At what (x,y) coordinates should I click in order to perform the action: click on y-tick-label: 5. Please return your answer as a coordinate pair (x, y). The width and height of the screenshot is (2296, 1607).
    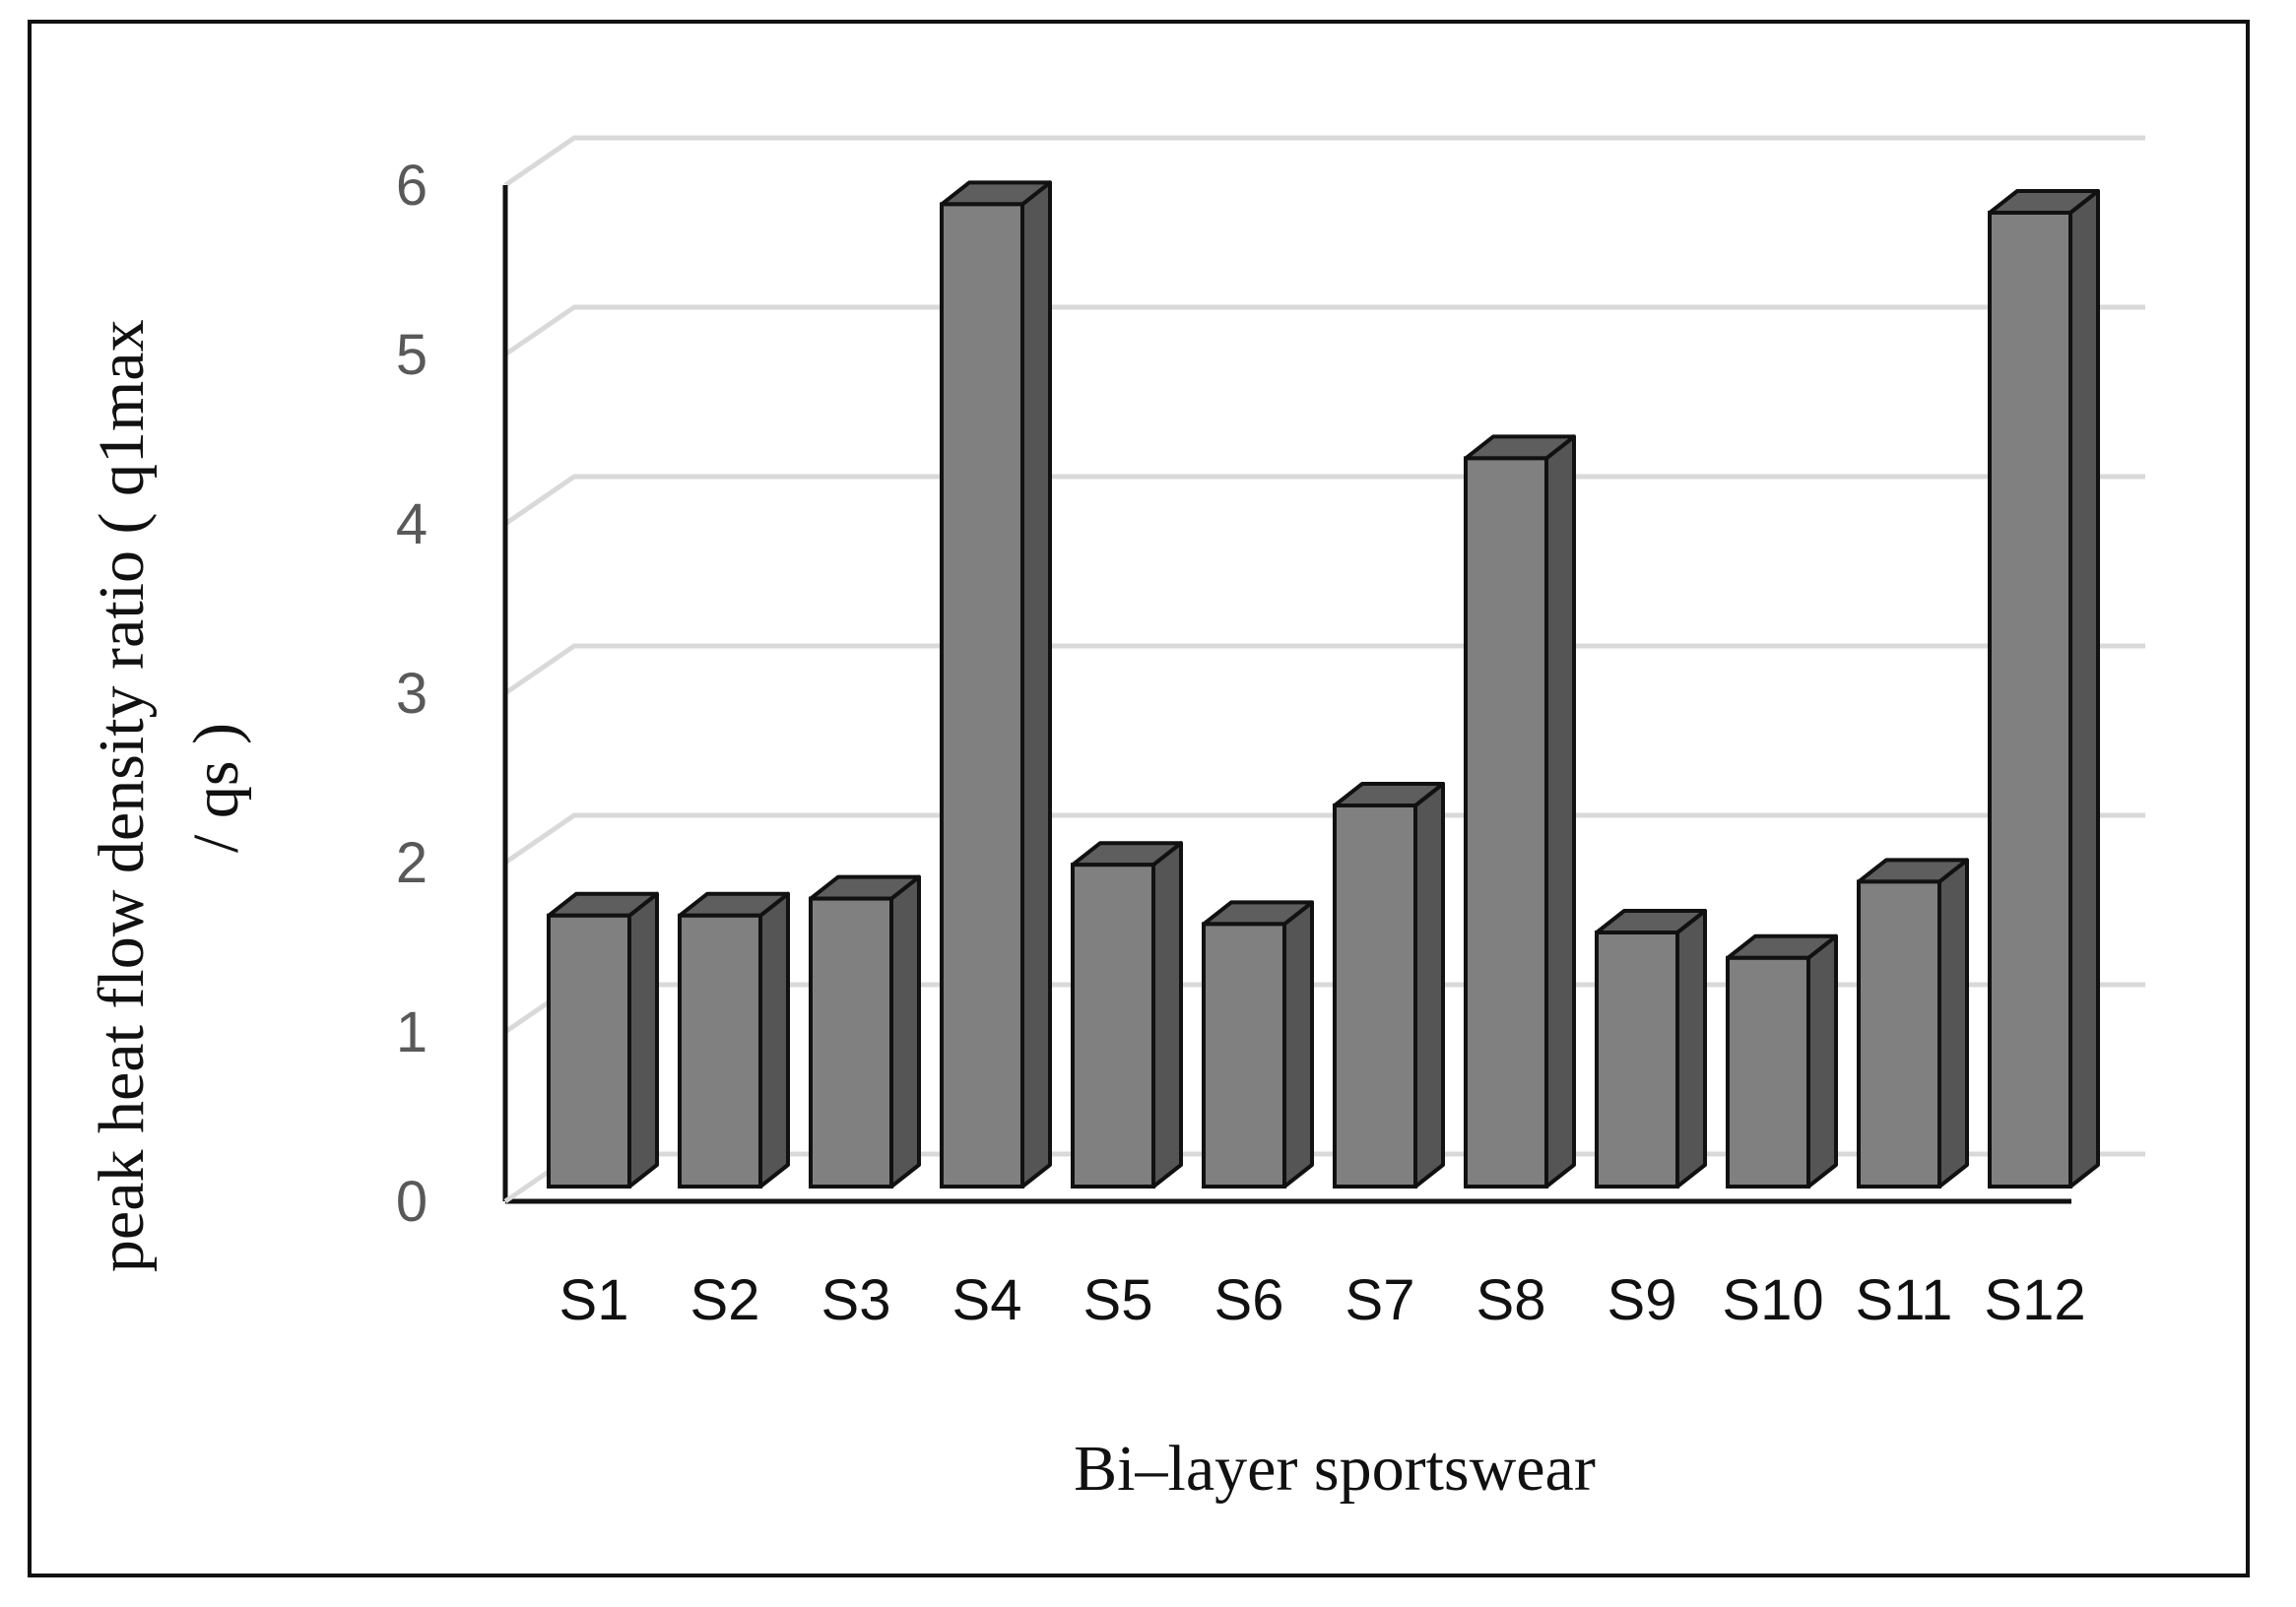
    Looking at the image, I should click on (411, 355).